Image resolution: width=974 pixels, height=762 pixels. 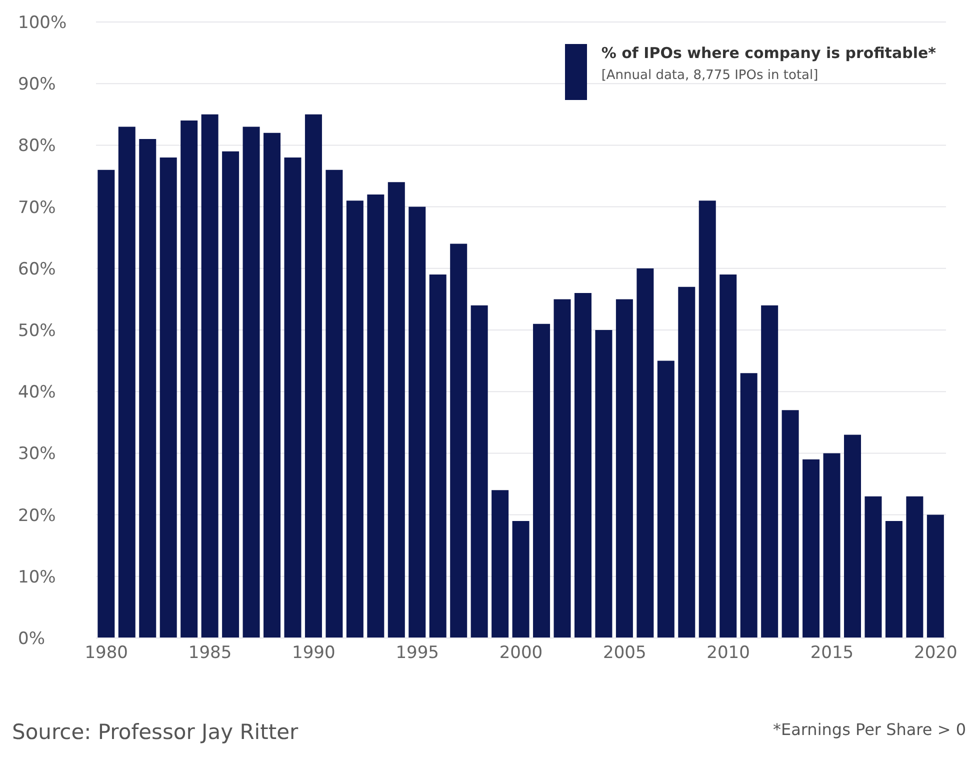 I want to click on text: % of IPOs where company is profitable*, so click(x=768, y=53).